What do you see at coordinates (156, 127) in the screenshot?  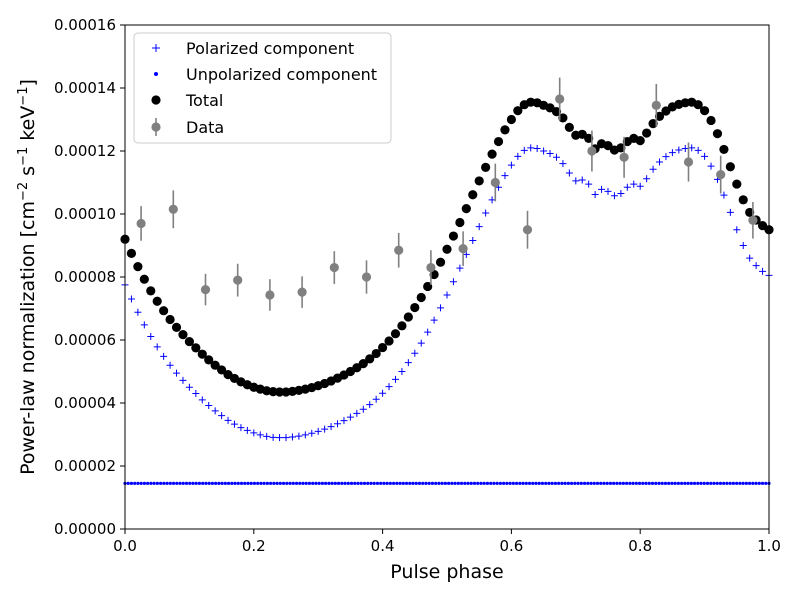 I see `legend-marker-data` at bounding box center [156, 127].